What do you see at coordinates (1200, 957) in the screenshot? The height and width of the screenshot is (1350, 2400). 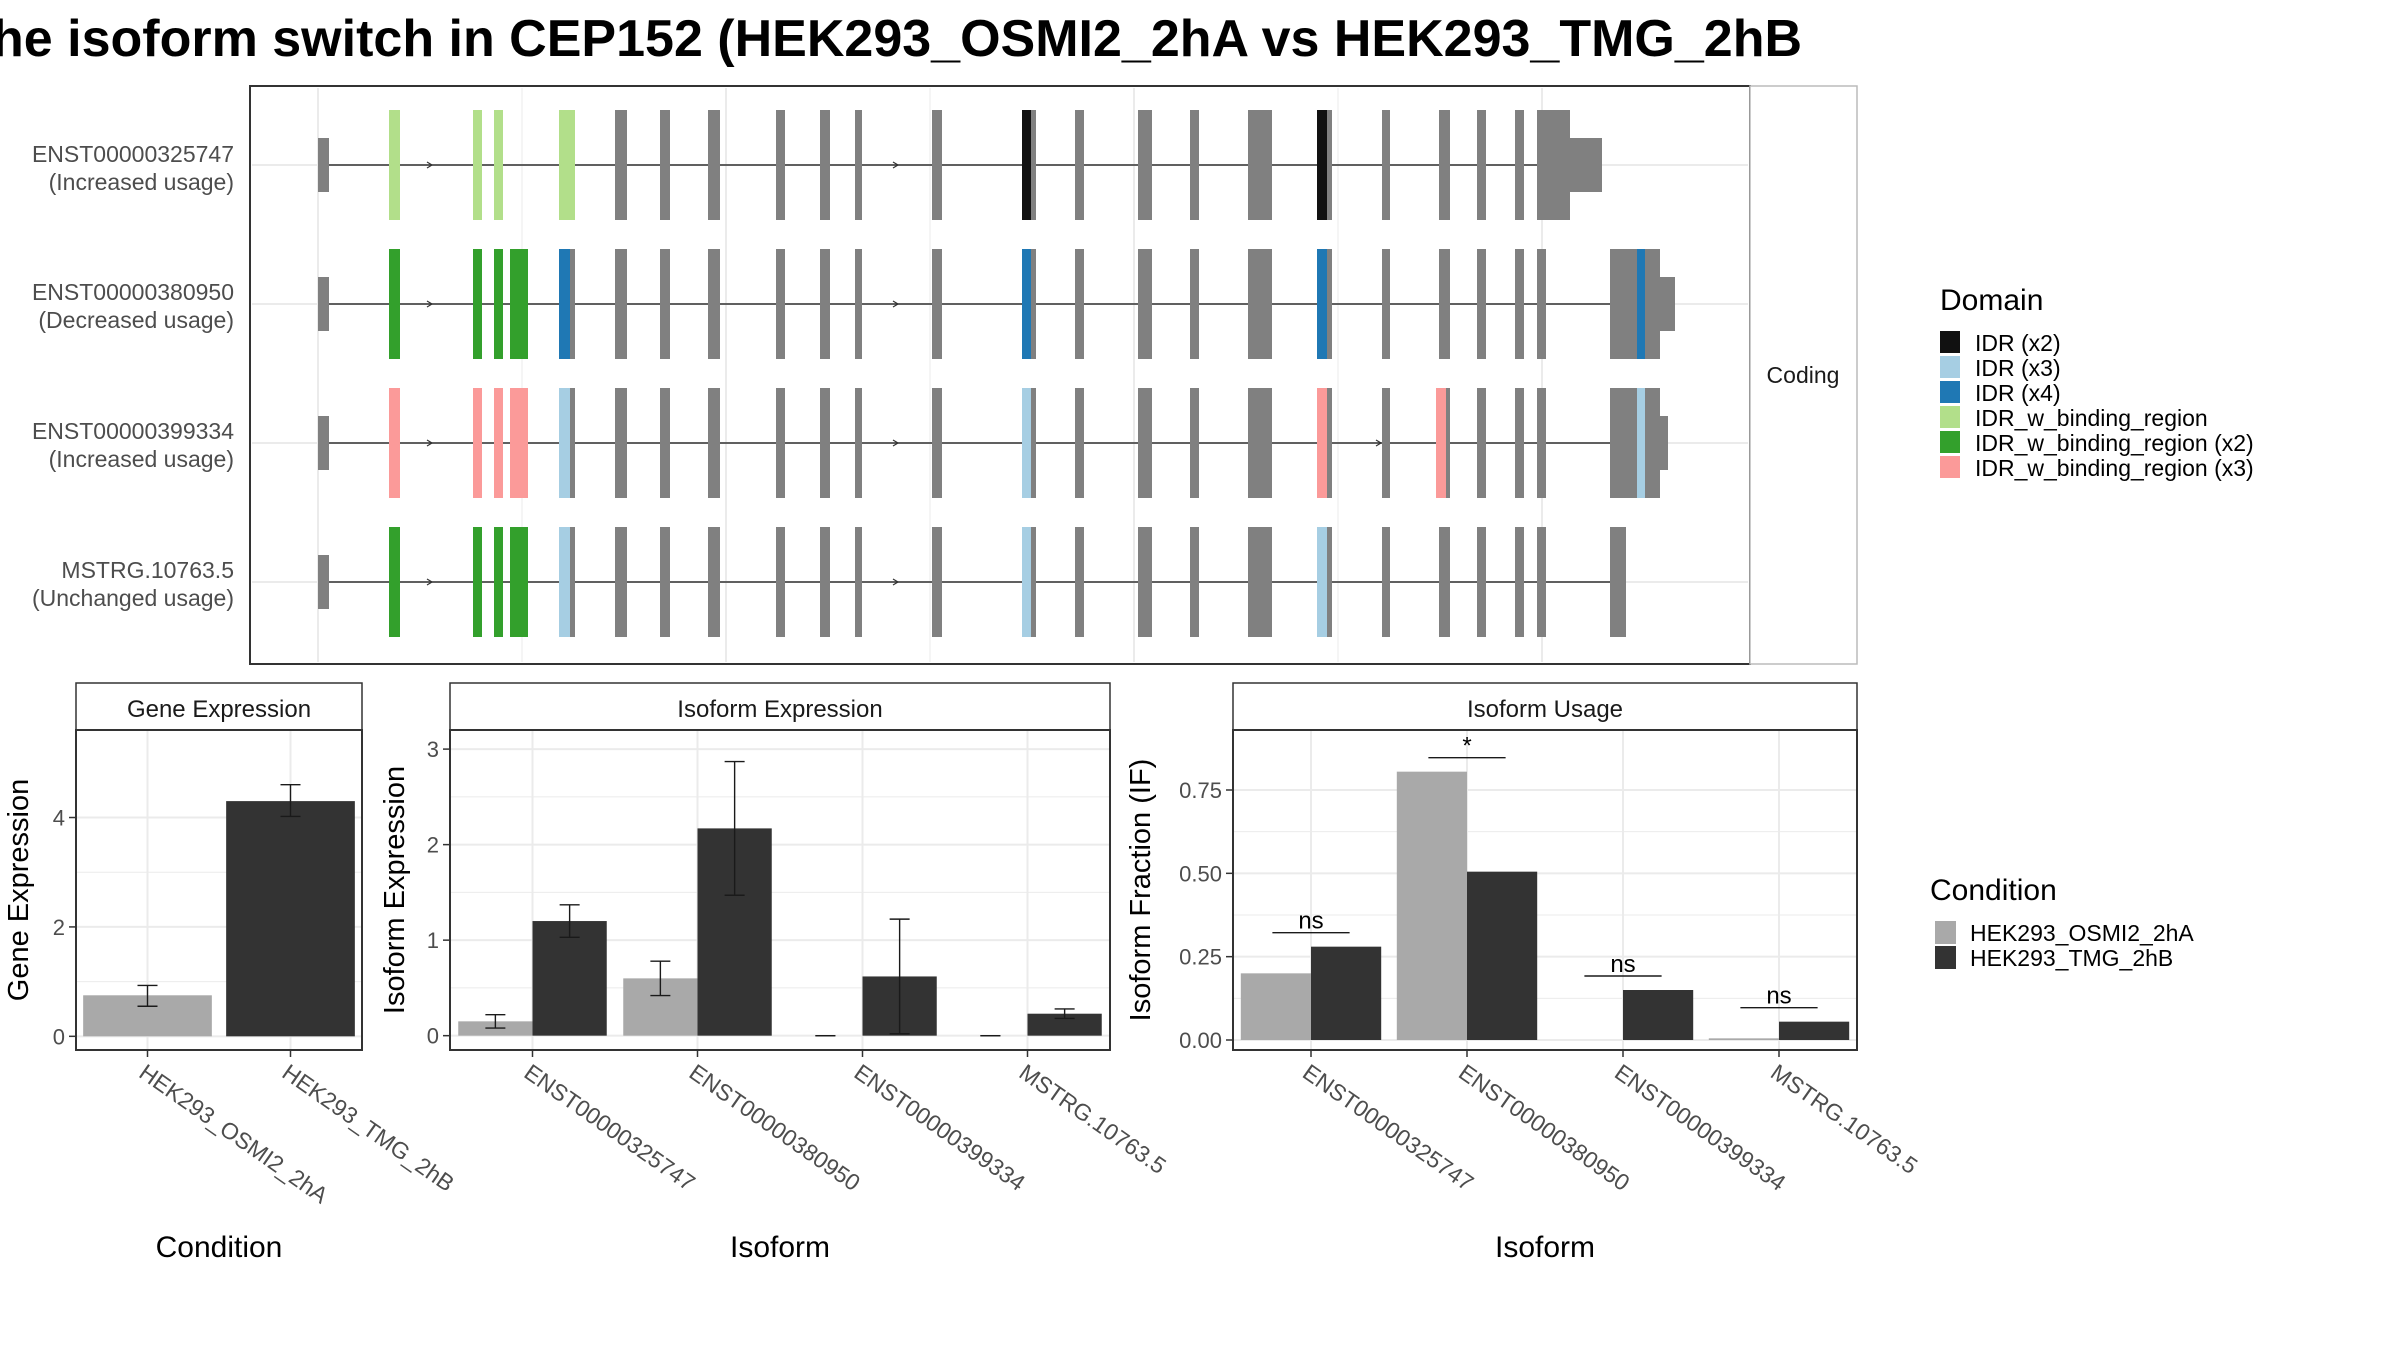 I see `y-tick-label: 0.25` at bounding box center [1200, 957].